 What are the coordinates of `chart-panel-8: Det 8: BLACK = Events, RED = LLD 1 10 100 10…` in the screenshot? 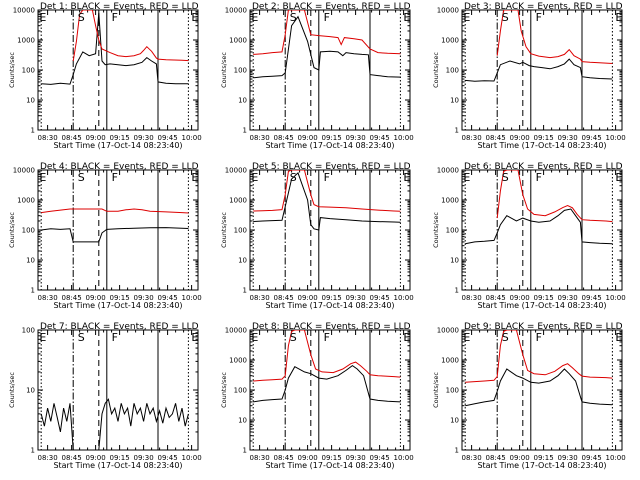 It's located at (317, 396).